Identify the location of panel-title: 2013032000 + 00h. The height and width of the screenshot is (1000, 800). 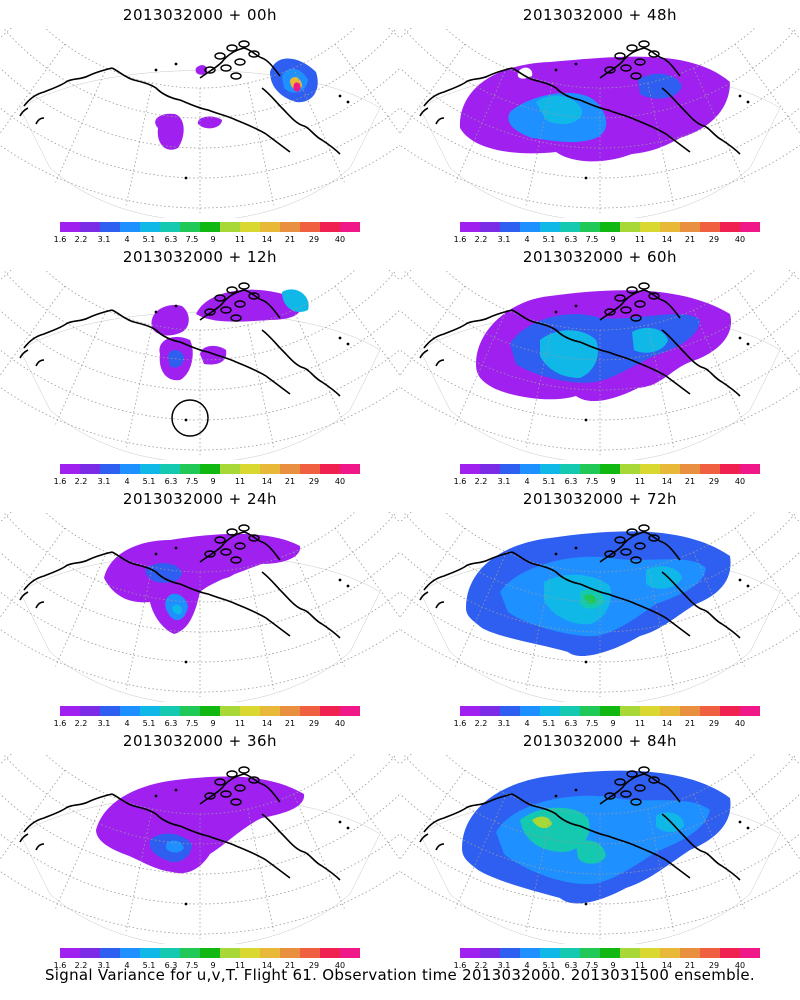
(200, 15).